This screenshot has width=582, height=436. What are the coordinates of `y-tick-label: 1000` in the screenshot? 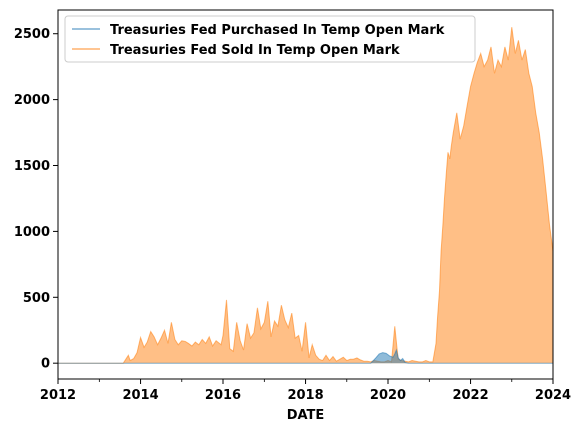 It's located at (32, 232).